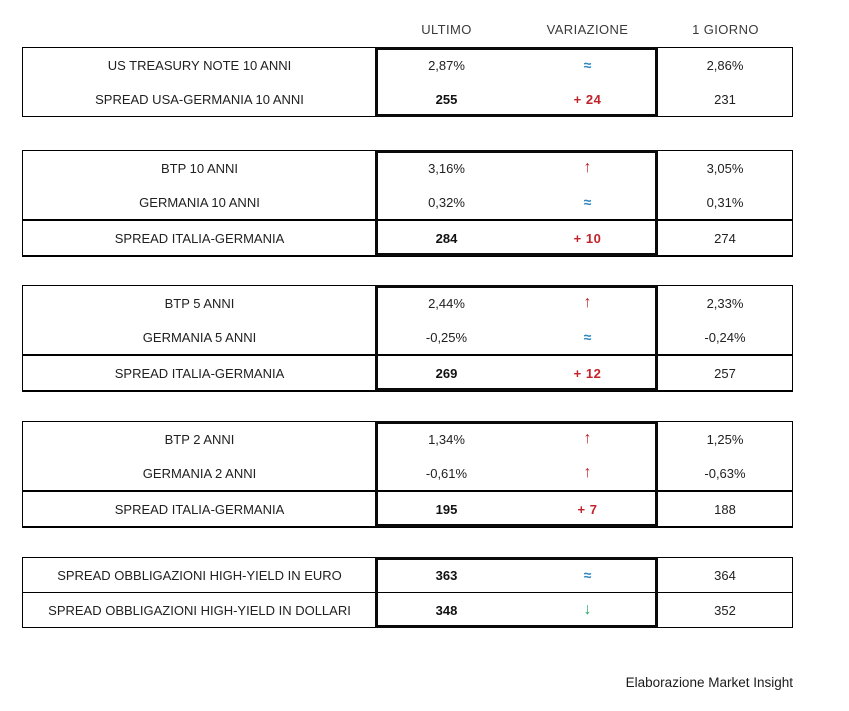 The height and width of the screenshot is (711, 849). Describe the element at coordinates (407, 372) in the screenshot. I see `spread-row: SPREAD ITALIA-GERMANIA 269 + 12 257` at that location.